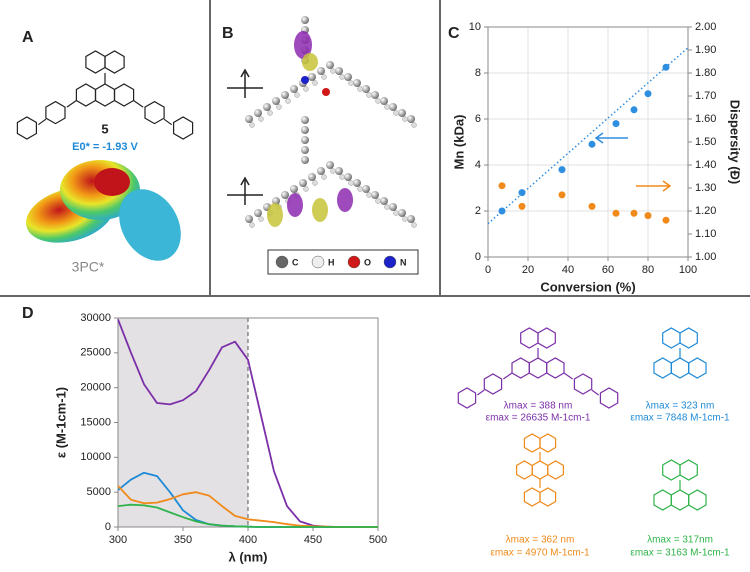 Image resolution: width=750 pixels, height=572 pixels. Describe the element at coordinates (478, 119) in the screenshot. I see `y-tick-label: 6` at that location.